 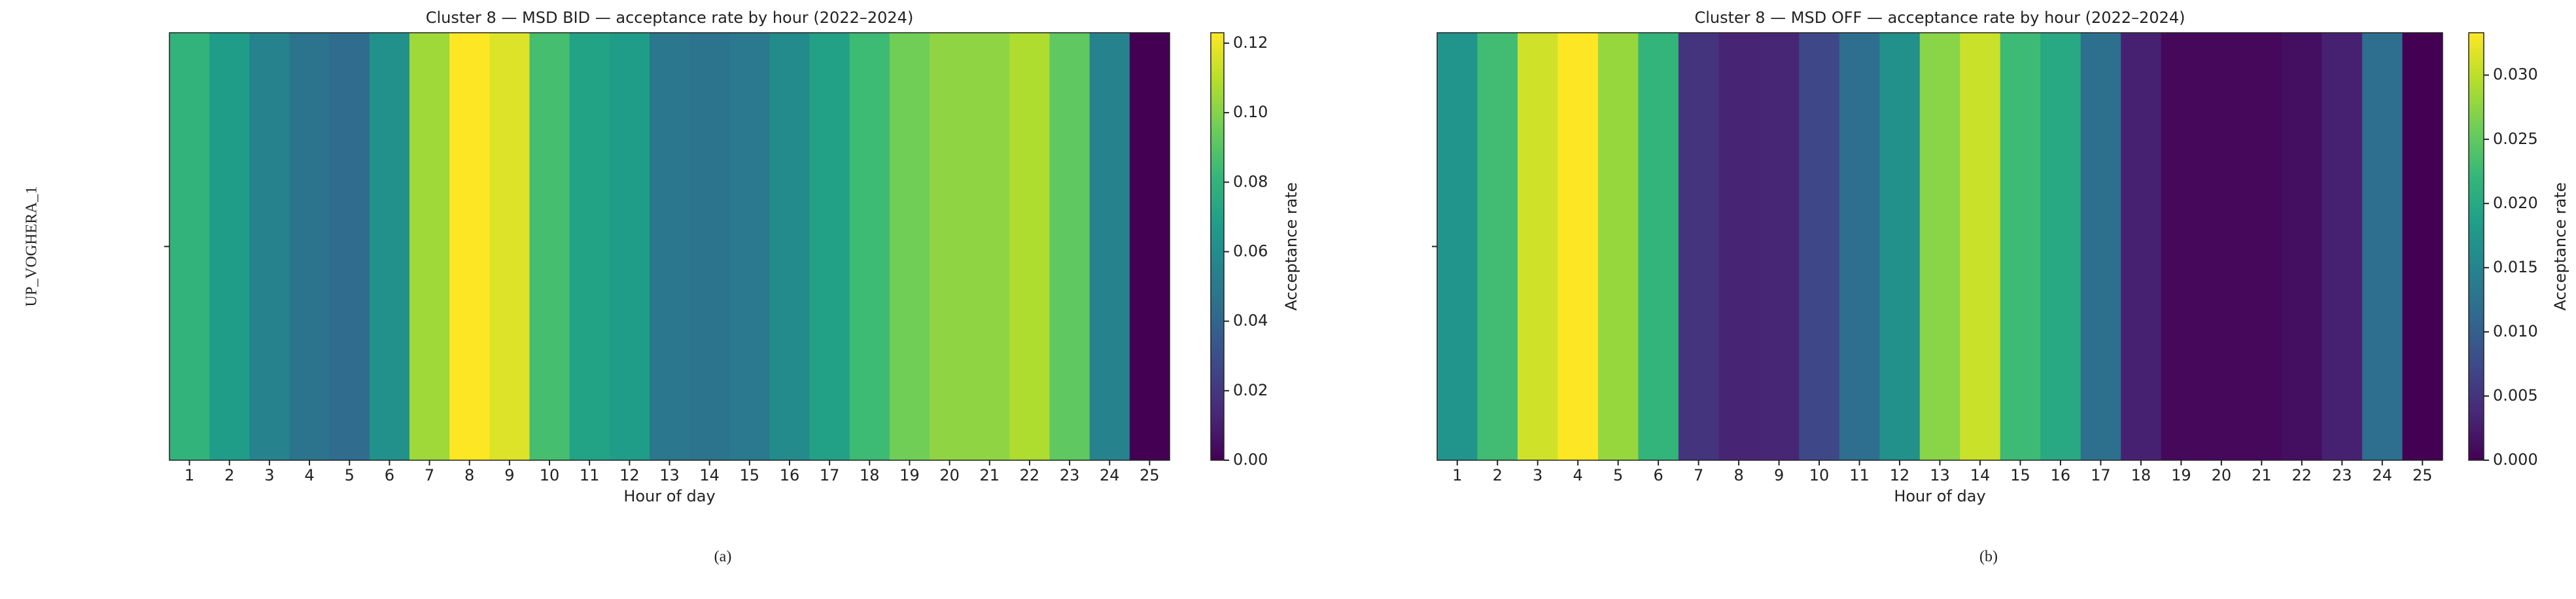 What do you see at coordinates (2101, 475) in the screenshot?
I see `x-tick-label: 17` at bounding box center [2101, 475].